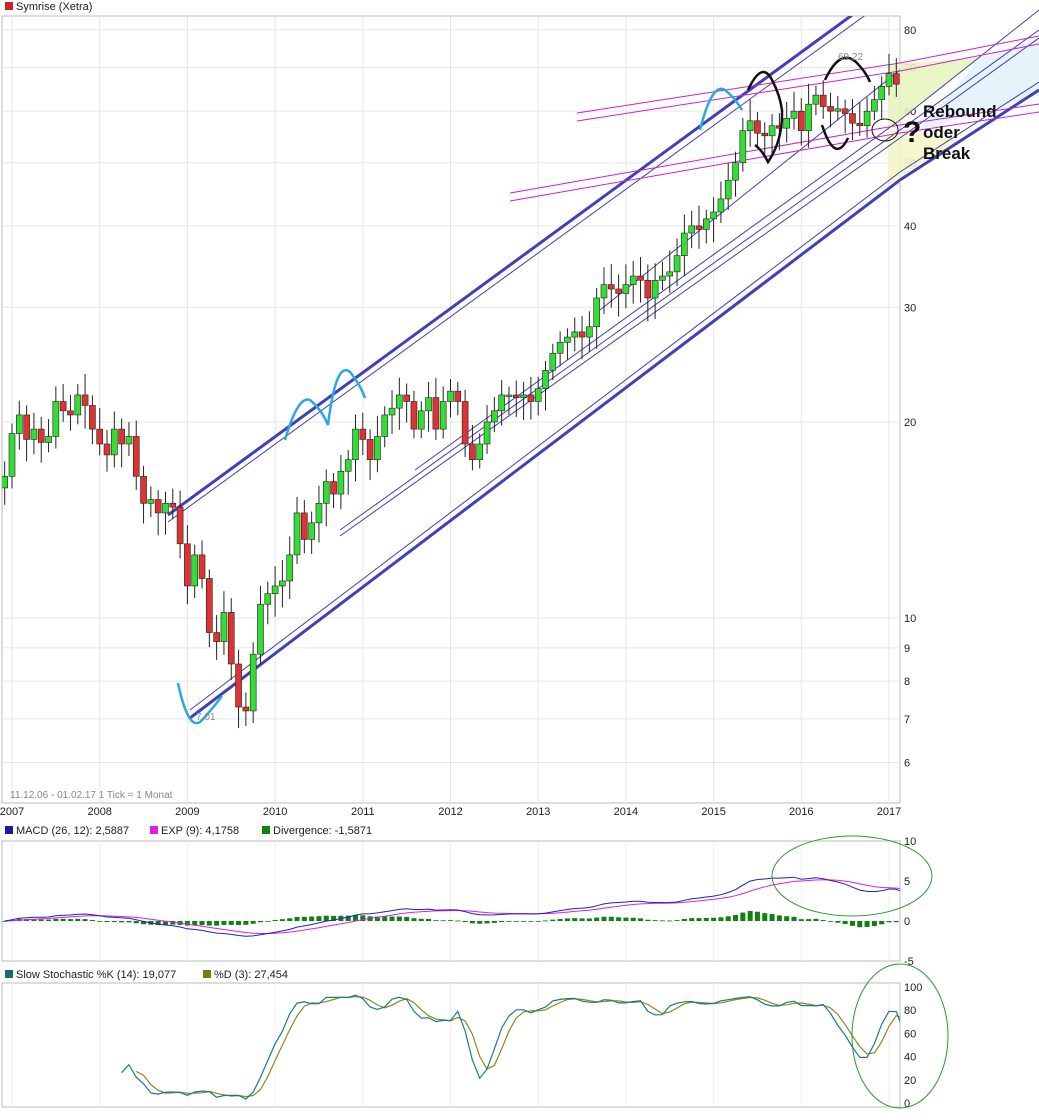 Image resolution: width=1039 pixels, height=1120 pixels. I want to click on y-tick-label: 20, so click(910, 423).